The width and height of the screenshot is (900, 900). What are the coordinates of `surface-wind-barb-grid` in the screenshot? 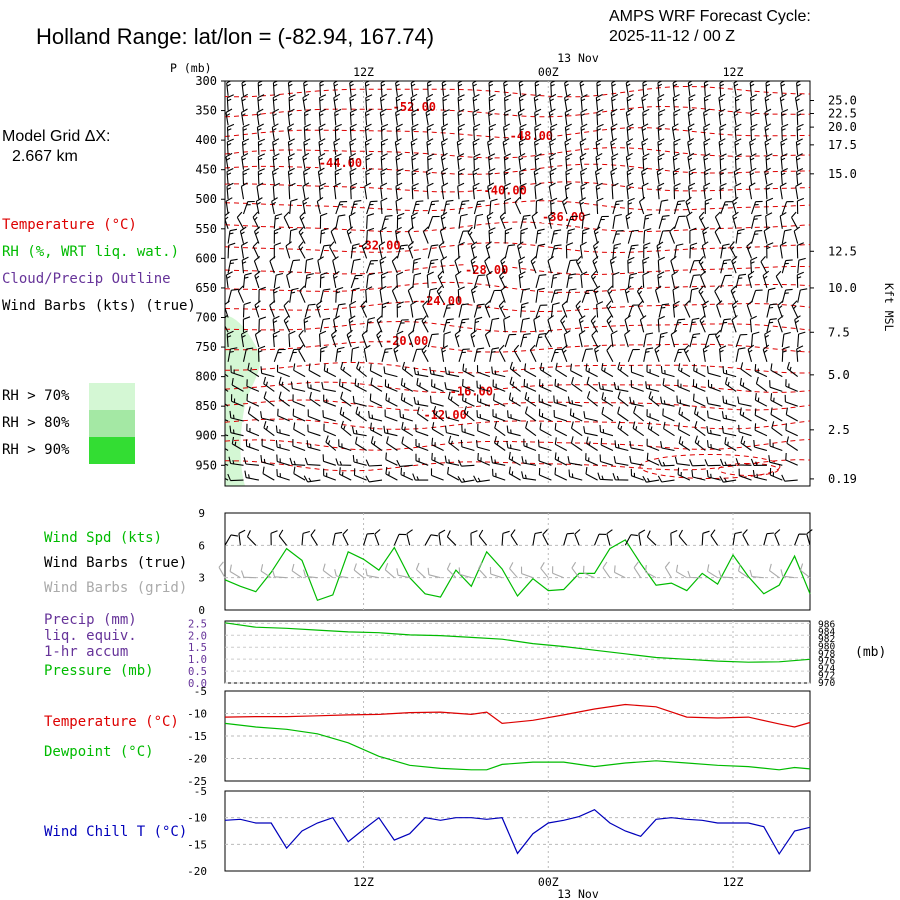 It's located at (483, 570).